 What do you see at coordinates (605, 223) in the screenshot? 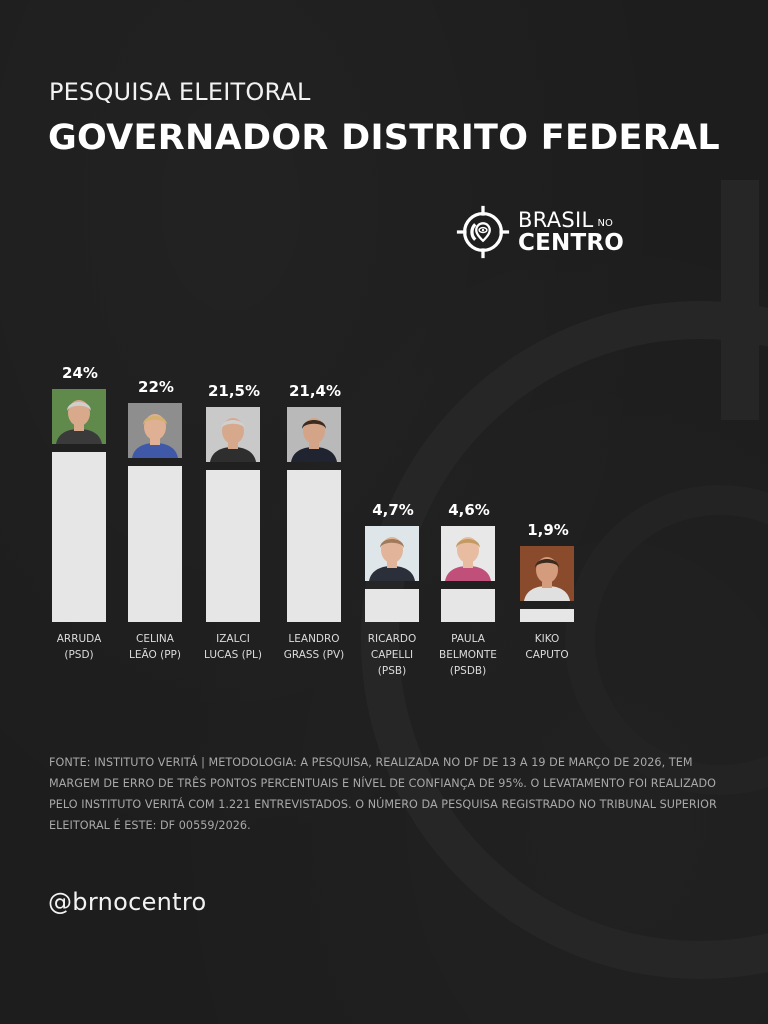
I see `logo-no-text: NO` at bounding box center [605, 223].